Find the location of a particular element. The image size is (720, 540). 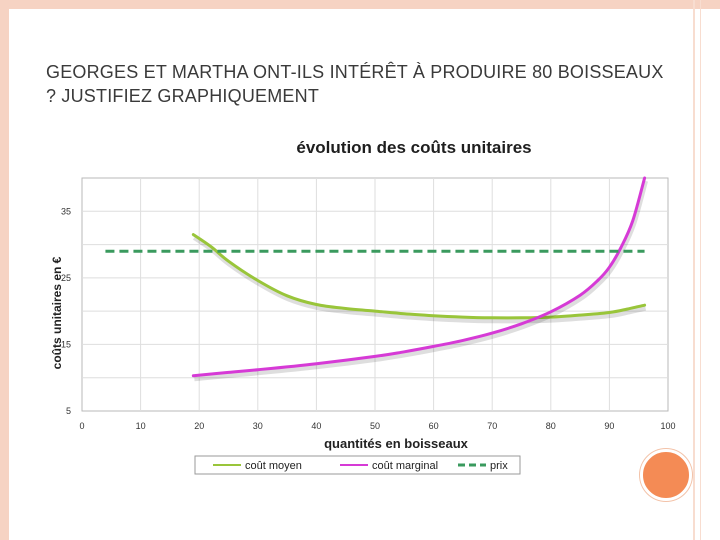

x-tick-label: 30 is located at coordinates (258, 426).